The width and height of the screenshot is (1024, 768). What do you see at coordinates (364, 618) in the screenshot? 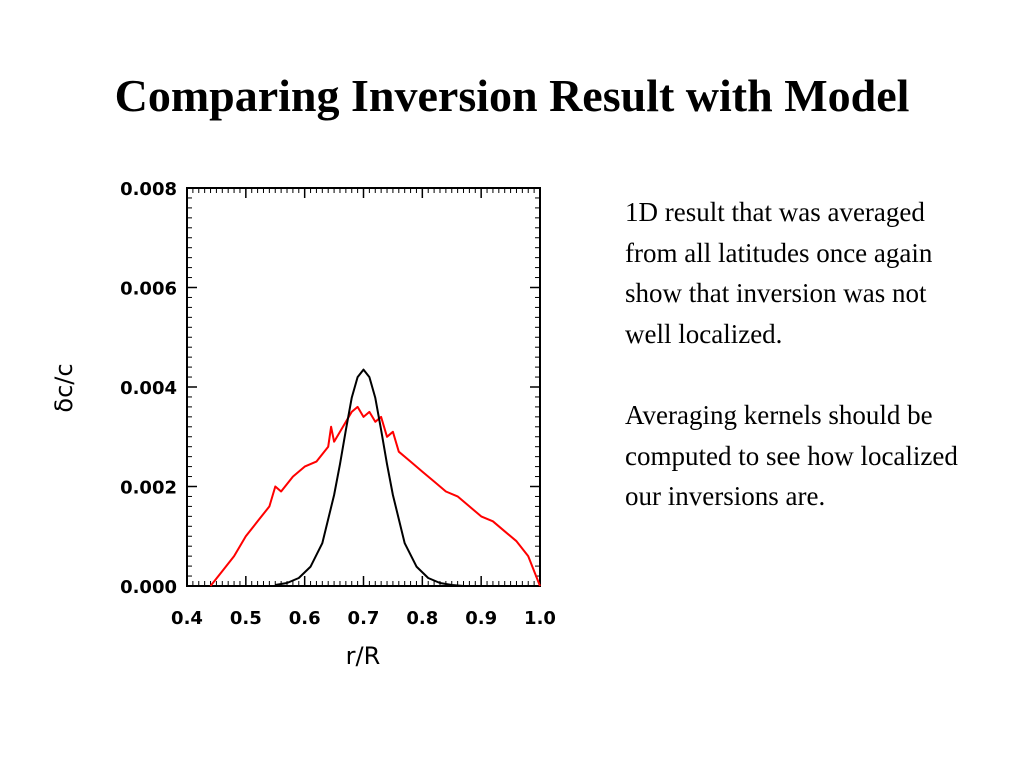
I see `x-tick-label: 0.7` at bounding box center [364, 618].